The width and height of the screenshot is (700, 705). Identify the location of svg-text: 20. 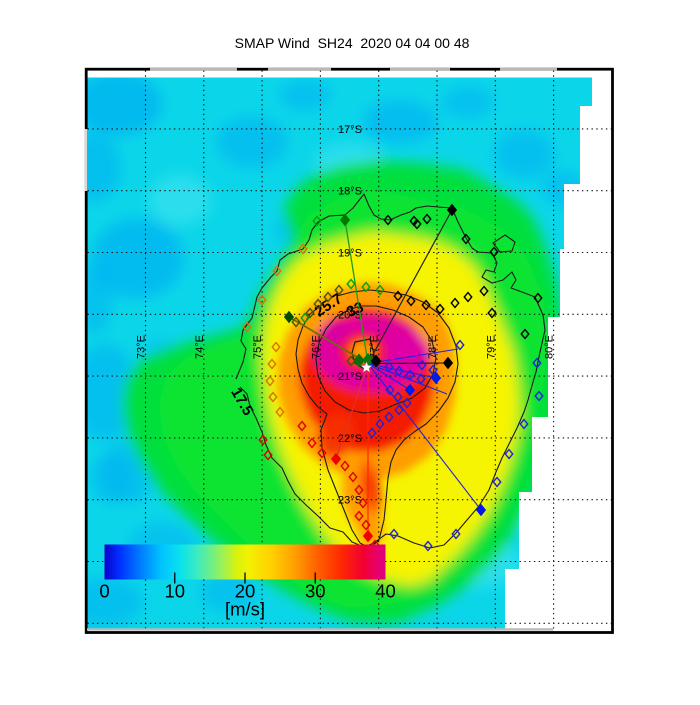
(245, 591).